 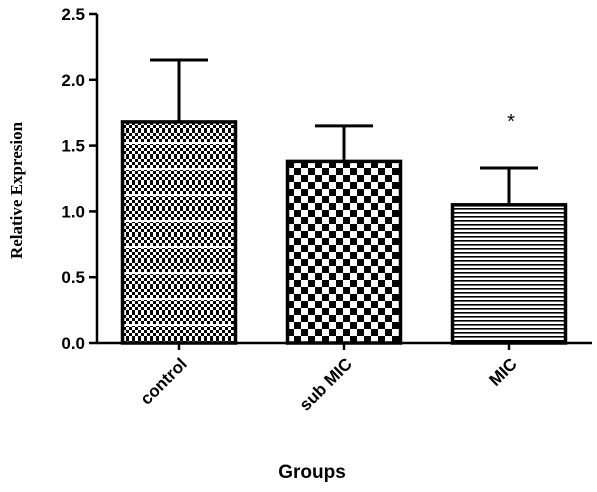 What do you see at coordinates (73, 277) in the screenshot?
I see `y-tick-label: 0.5` at bounding box center [73, 277].